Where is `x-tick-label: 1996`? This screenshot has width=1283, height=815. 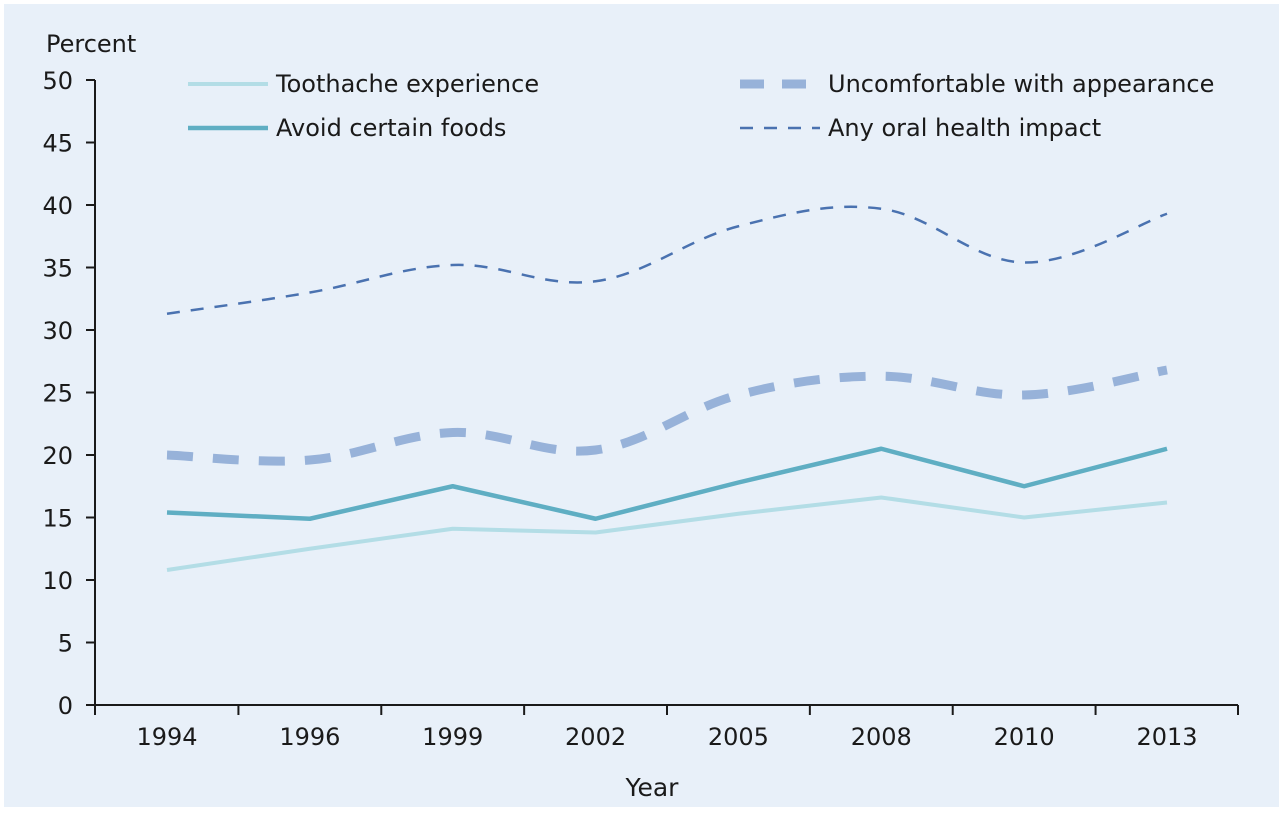
x-tick-label: 1996 is located at coordinates (309, 737).